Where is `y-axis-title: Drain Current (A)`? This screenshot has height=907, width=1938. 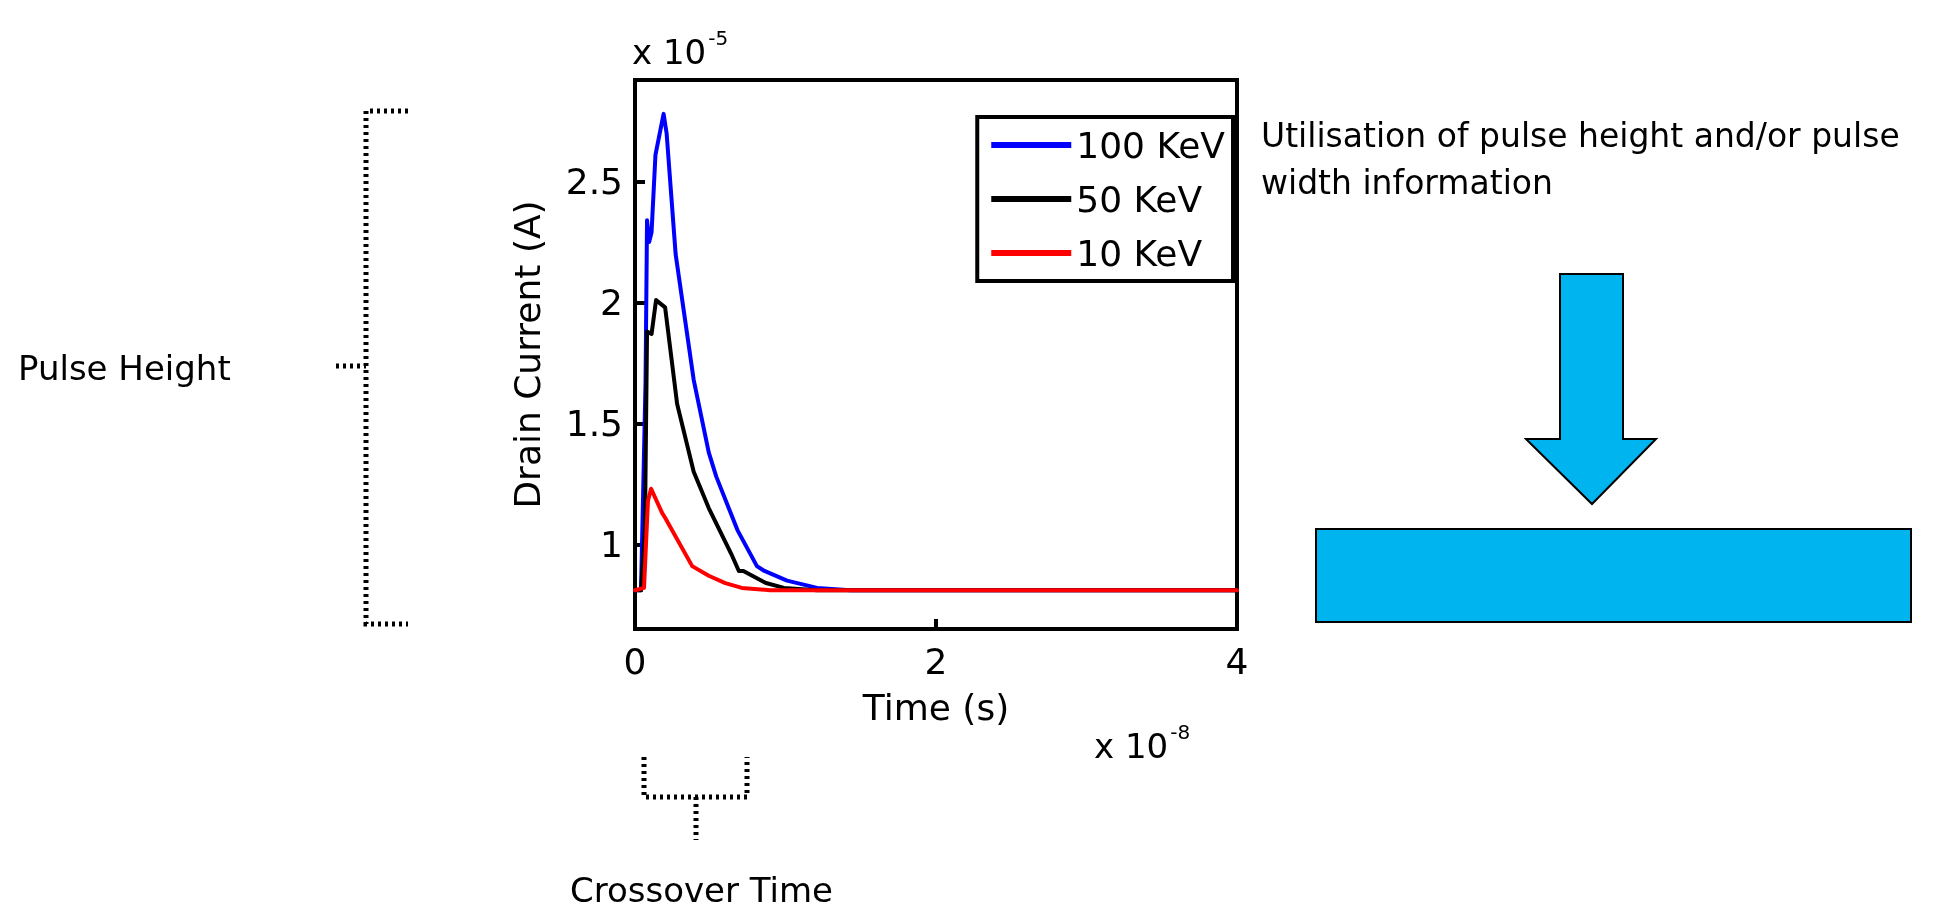
y-axis-title: Drain Current (A) is located at coordinates (527, 354).